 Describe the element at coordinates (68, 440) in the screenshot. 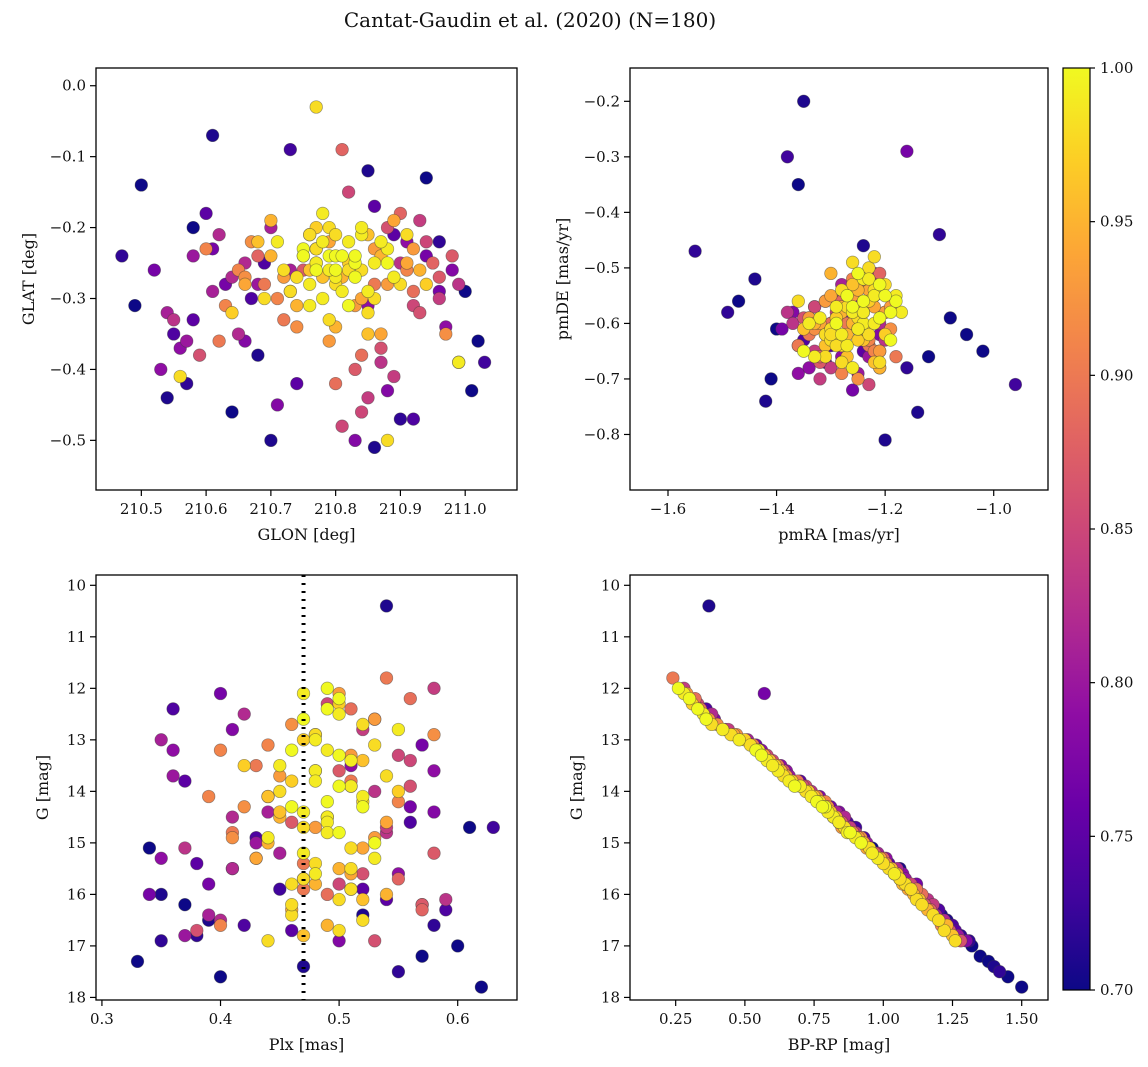

I see `y-tick-label: −0.5` at that location.